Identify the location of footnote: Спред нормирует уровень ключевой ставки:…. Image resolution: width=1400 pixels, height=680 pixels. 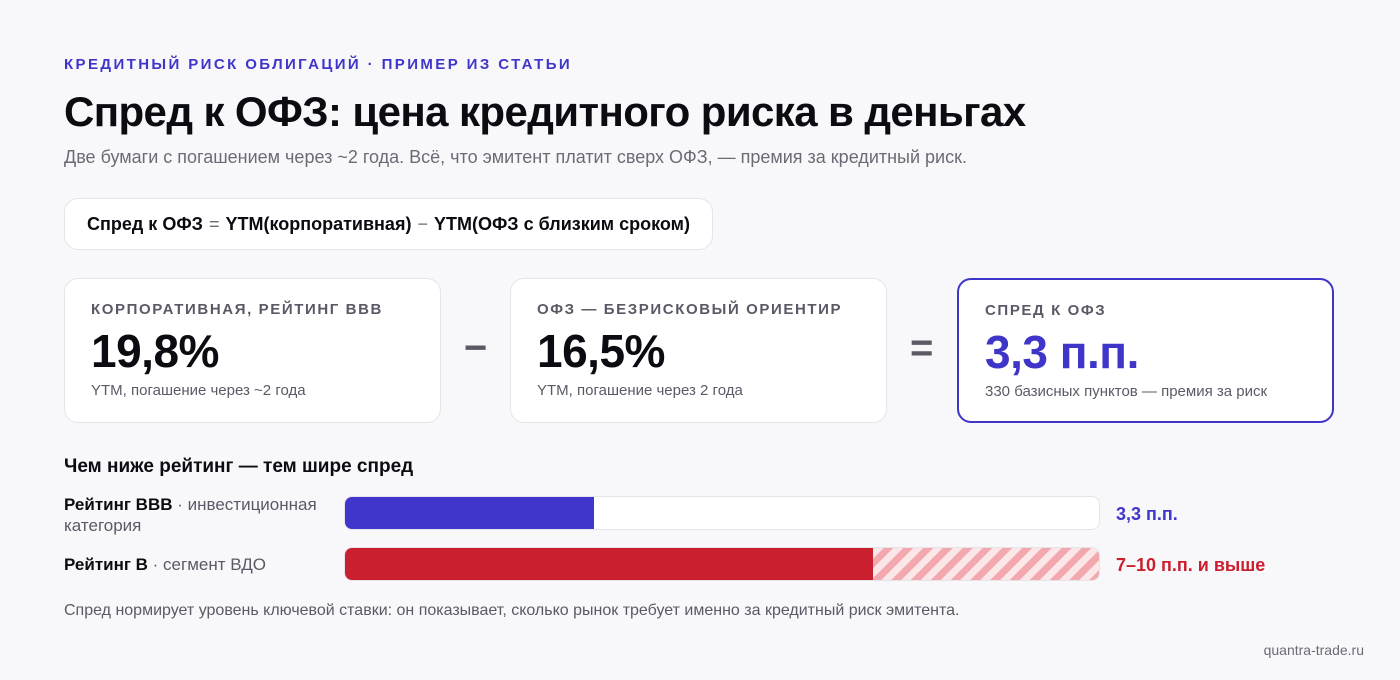
(512, 610).